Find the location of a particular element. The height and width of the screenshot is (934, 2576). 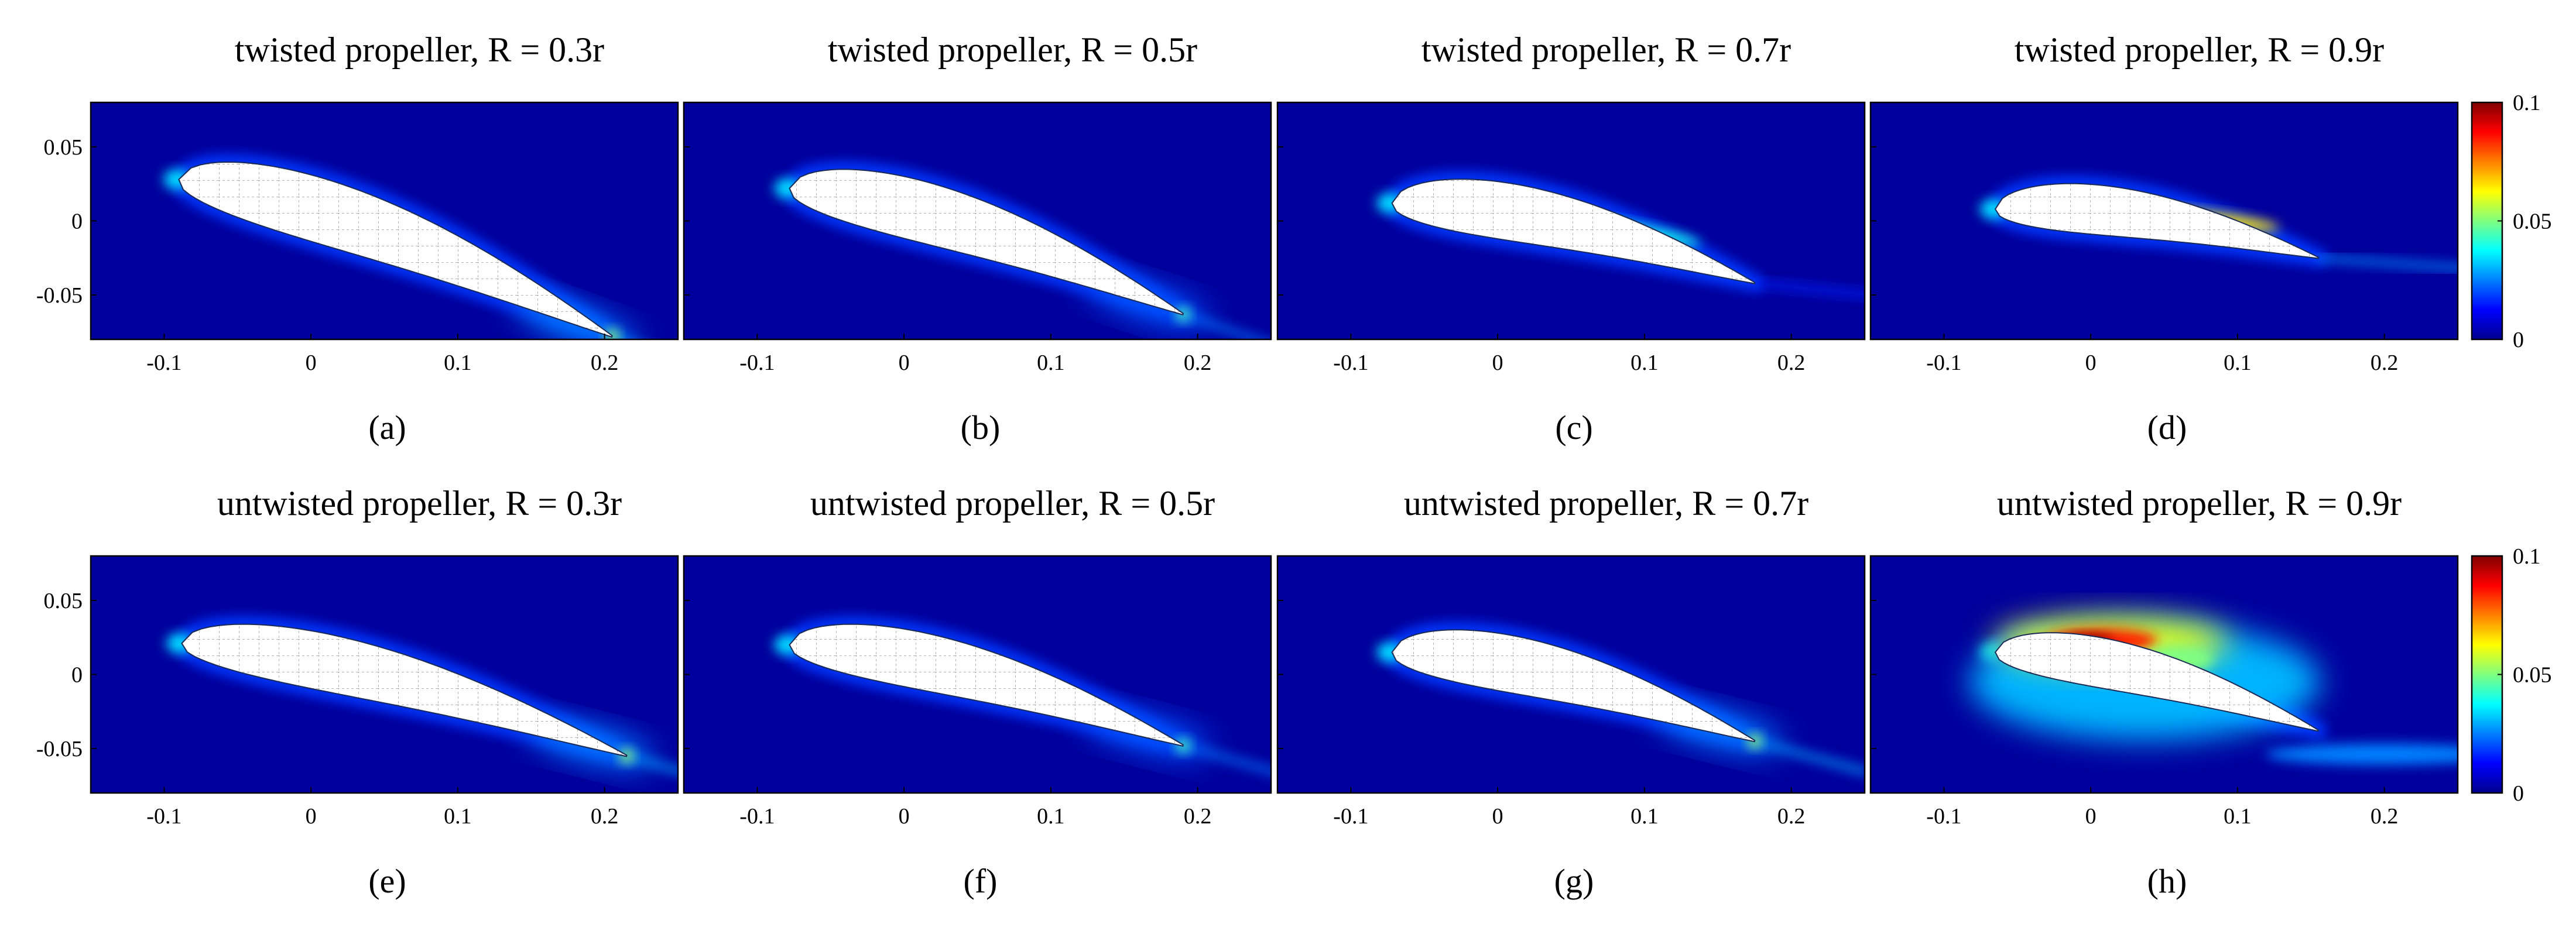

panel-caption: (g) is located at coordinates (1574, 881).